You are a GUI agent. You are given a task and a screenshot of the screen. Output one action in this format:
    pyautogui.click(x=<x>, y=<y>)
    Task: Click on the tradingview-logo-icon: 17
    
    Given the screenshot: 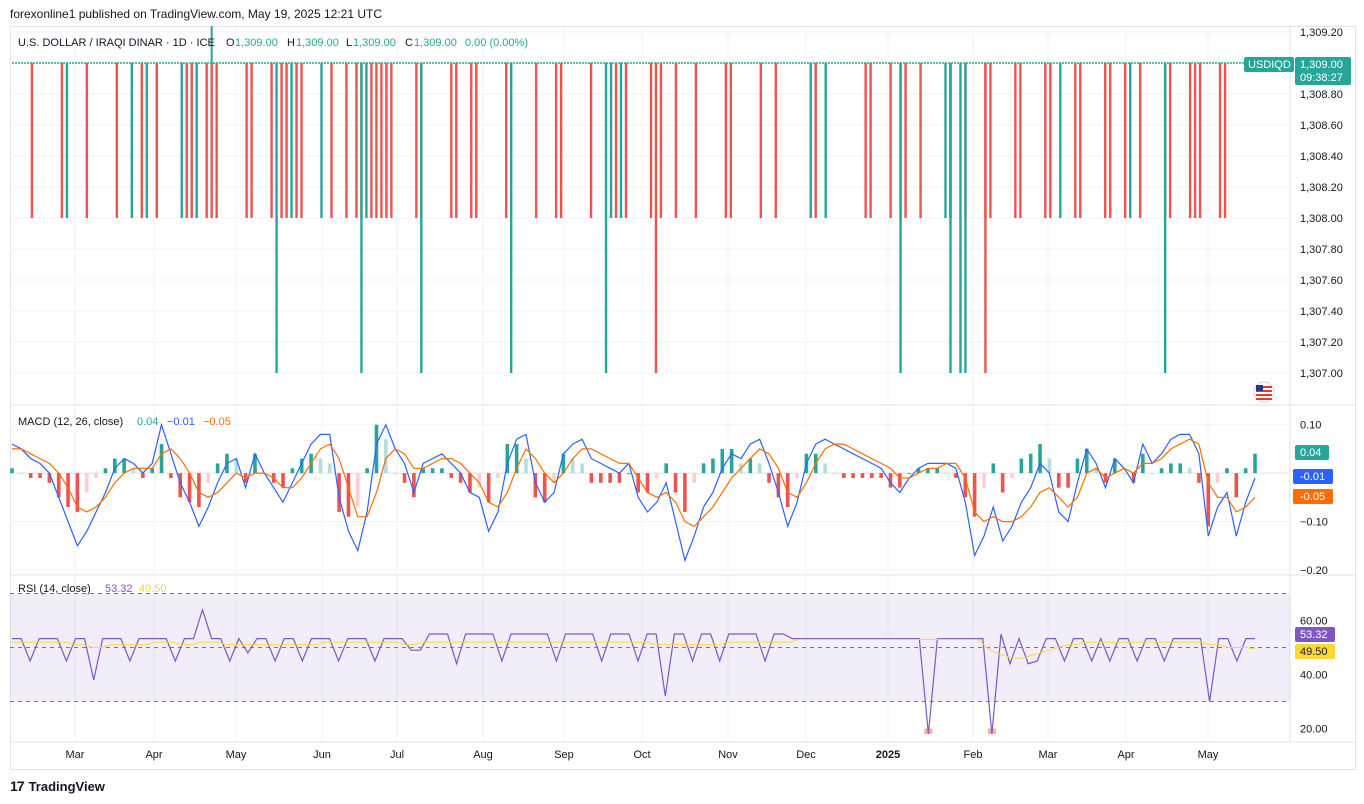 What is the action you would take?
    pyautogui.click(x=17, y=786)
    